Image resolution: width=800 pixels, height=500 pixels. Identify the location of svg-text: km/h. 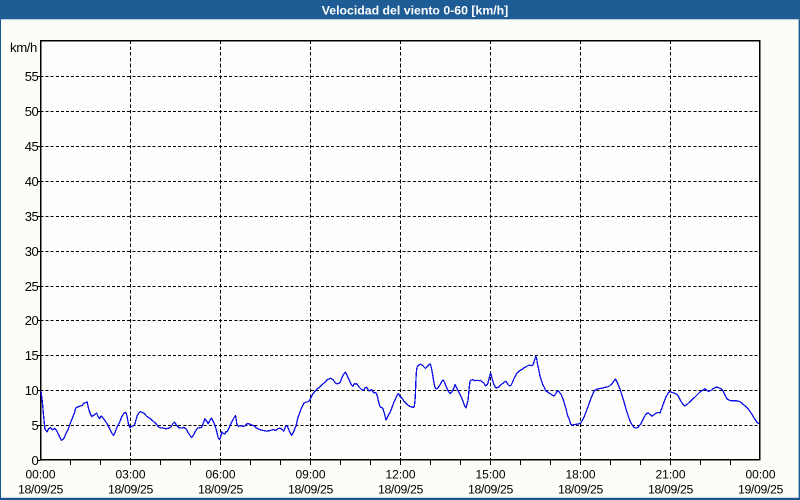
(23, 47).